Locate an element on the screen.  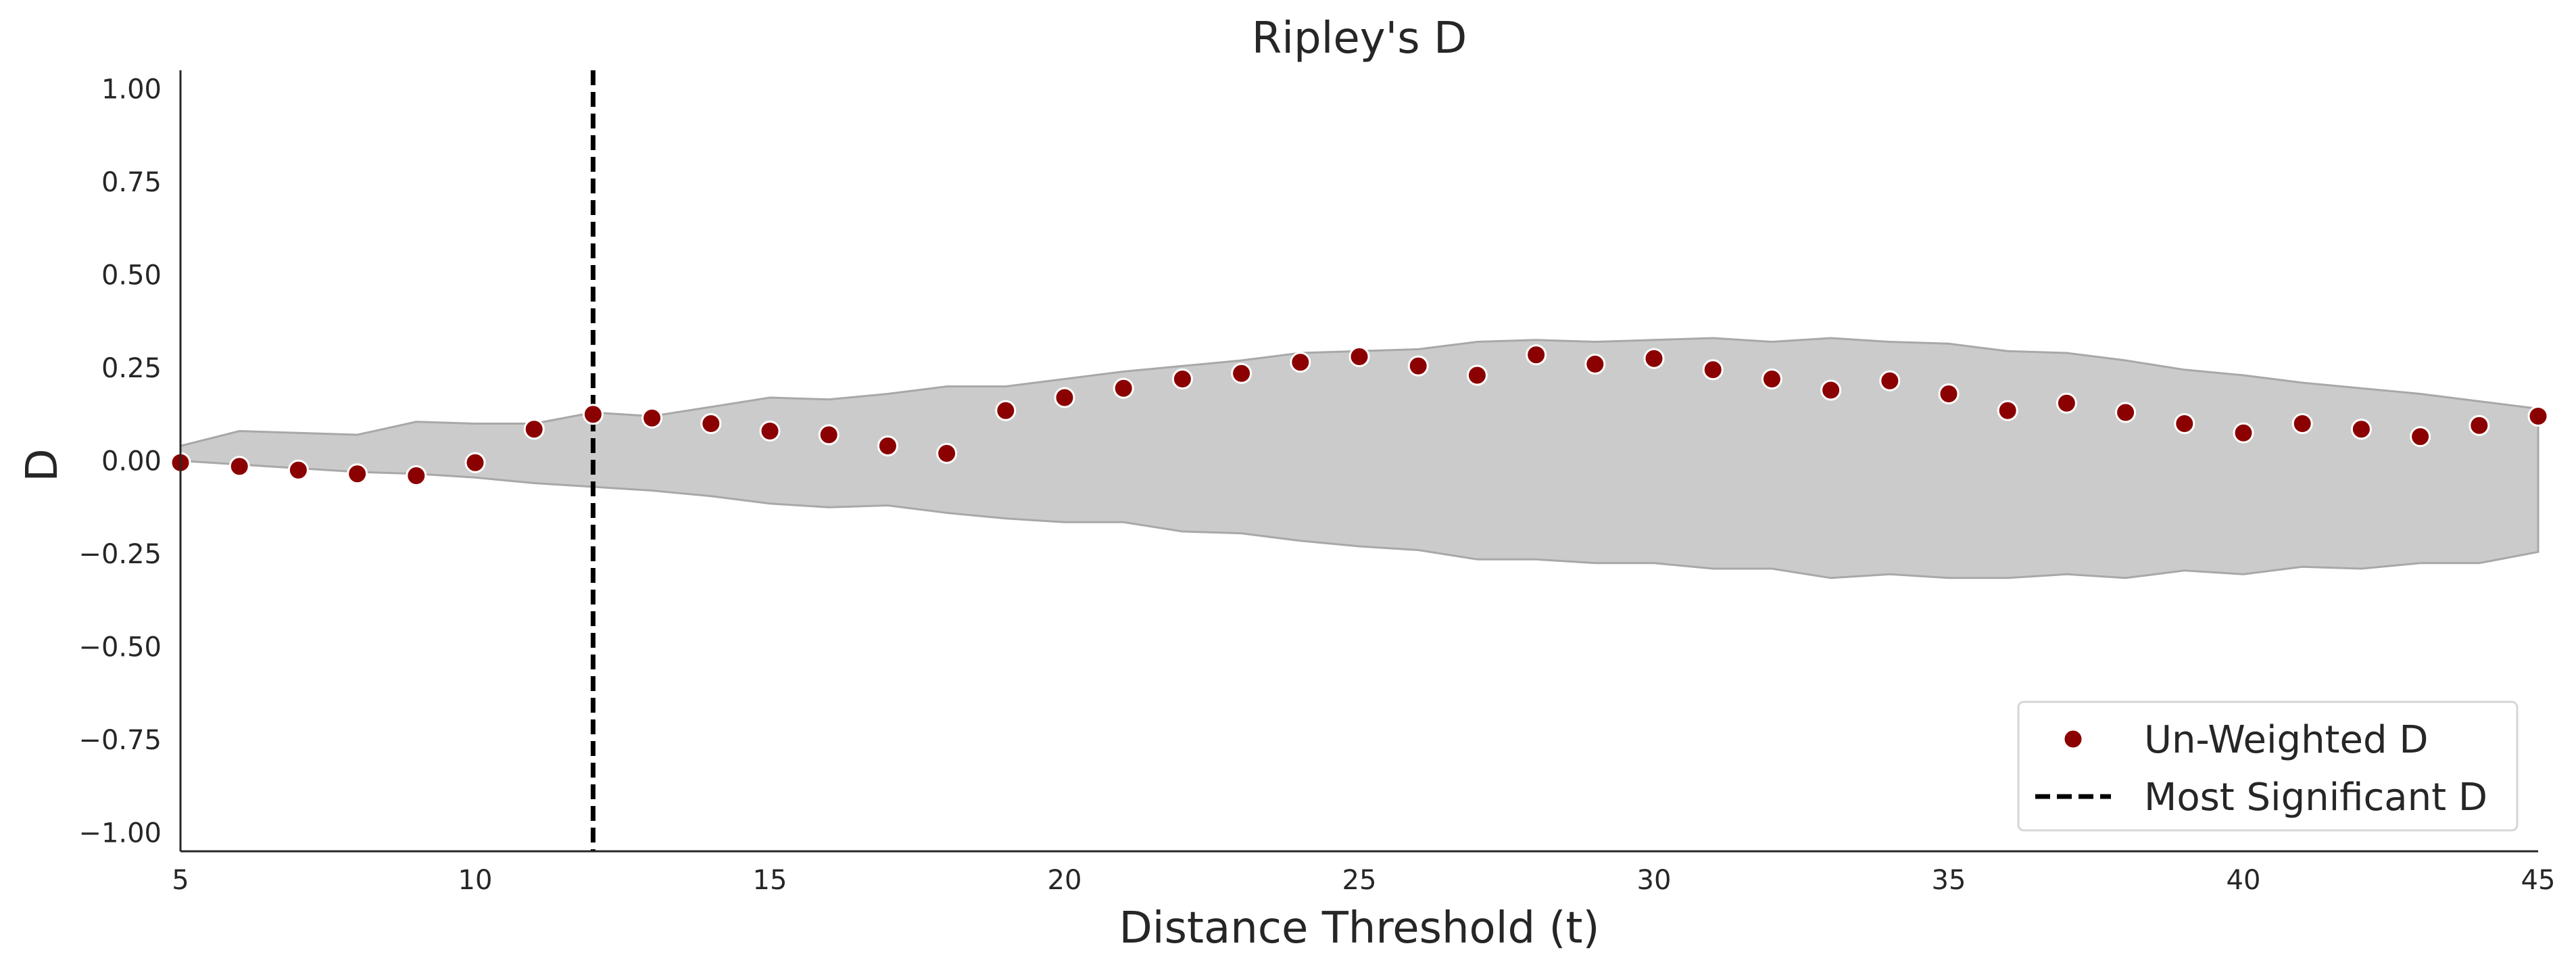
legend-marker-points is located at coordinates (2073, 739).